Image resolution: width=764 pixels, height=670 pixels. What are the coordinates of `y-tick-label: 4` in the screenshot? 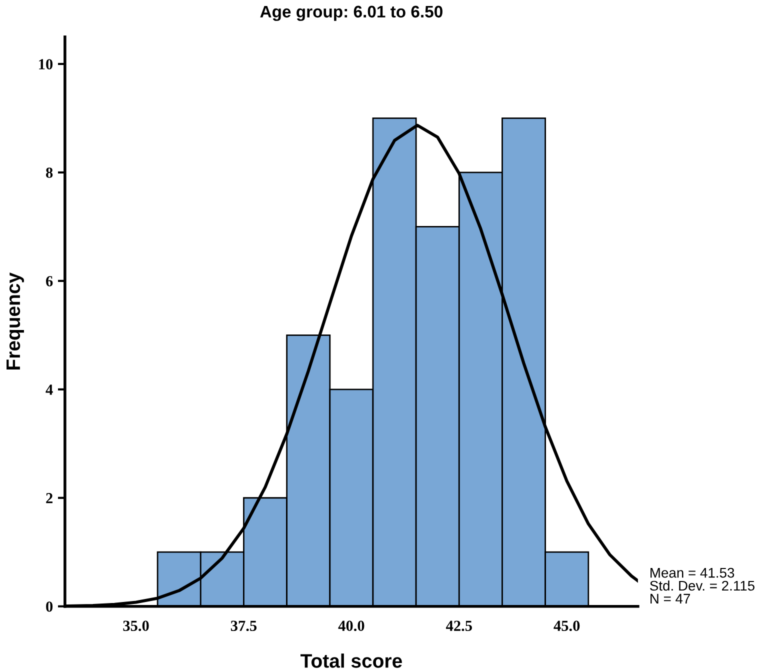 It's located at (49, 389).